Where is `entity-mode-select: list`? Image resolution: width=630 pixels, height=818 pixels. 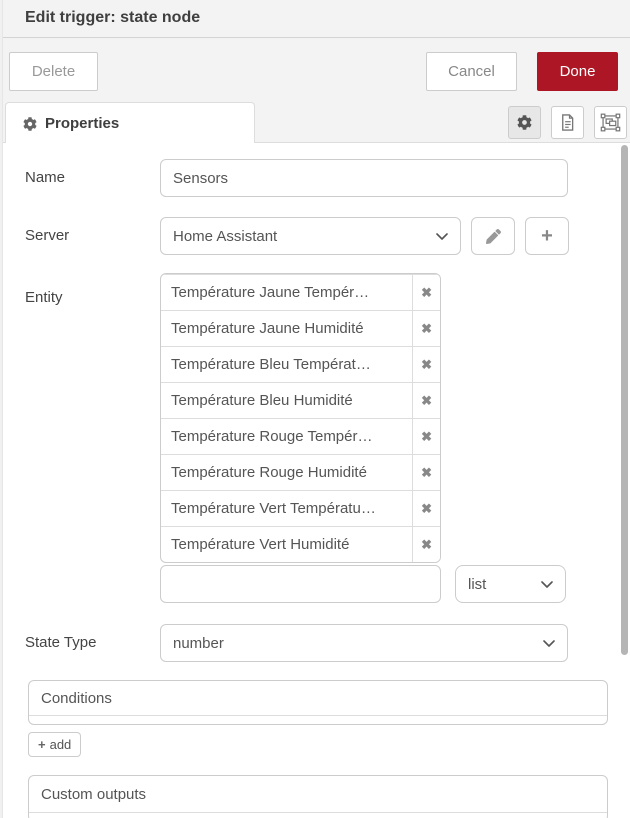 entity-mode-select: list is located at coordinates (510, 584).